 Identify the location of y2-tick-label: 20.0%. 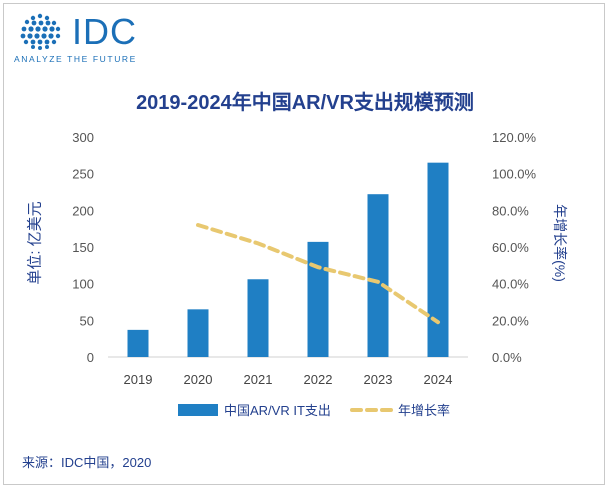
(510, 320).